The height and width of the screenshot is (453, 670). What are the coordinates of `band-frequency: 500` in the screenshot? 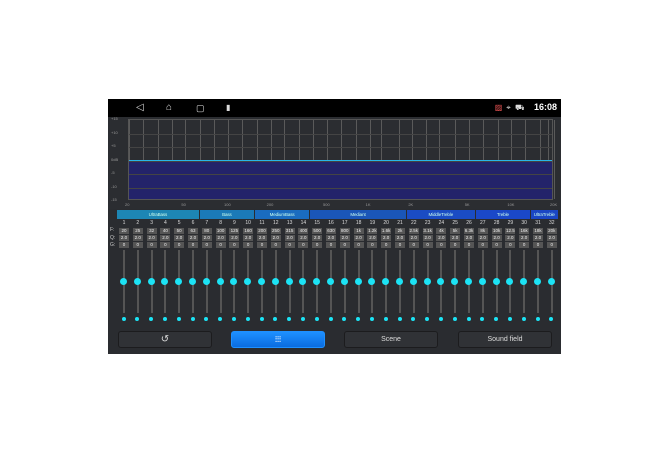 It's located at (317, 231).